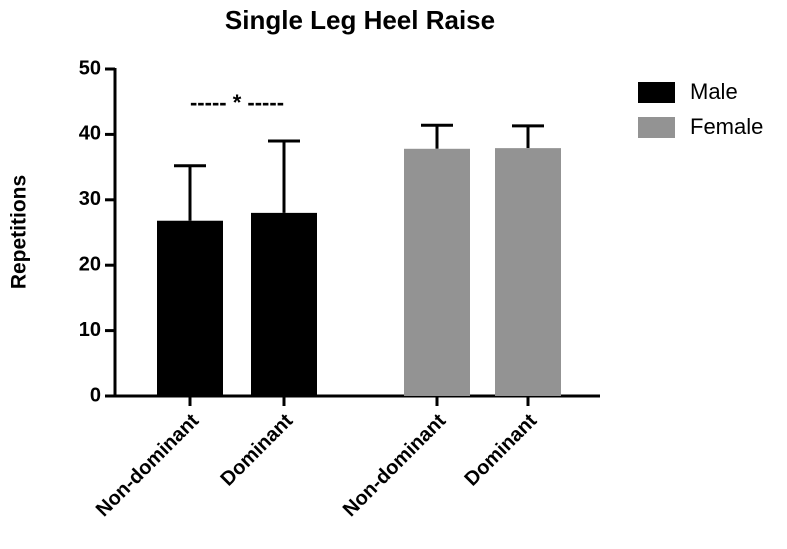 This screenshot has width=787, height=549. What do you see at coordinates (714, 91) in the screenshot?
I see `legend-label: Male` at bounding box center [714, 91].